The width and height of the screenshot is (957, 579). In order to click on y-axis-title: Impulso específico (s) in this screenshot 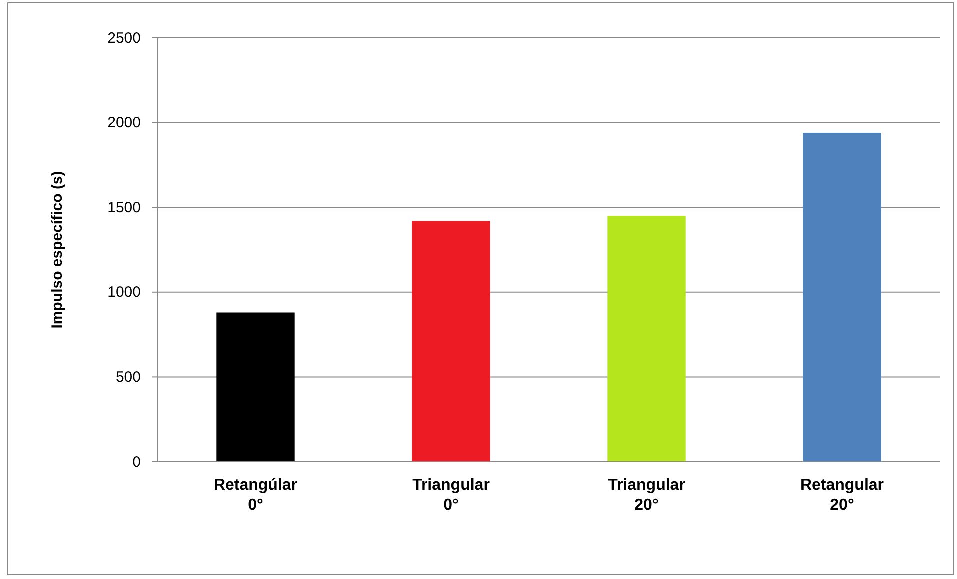, I will do `click(57, 250)`.